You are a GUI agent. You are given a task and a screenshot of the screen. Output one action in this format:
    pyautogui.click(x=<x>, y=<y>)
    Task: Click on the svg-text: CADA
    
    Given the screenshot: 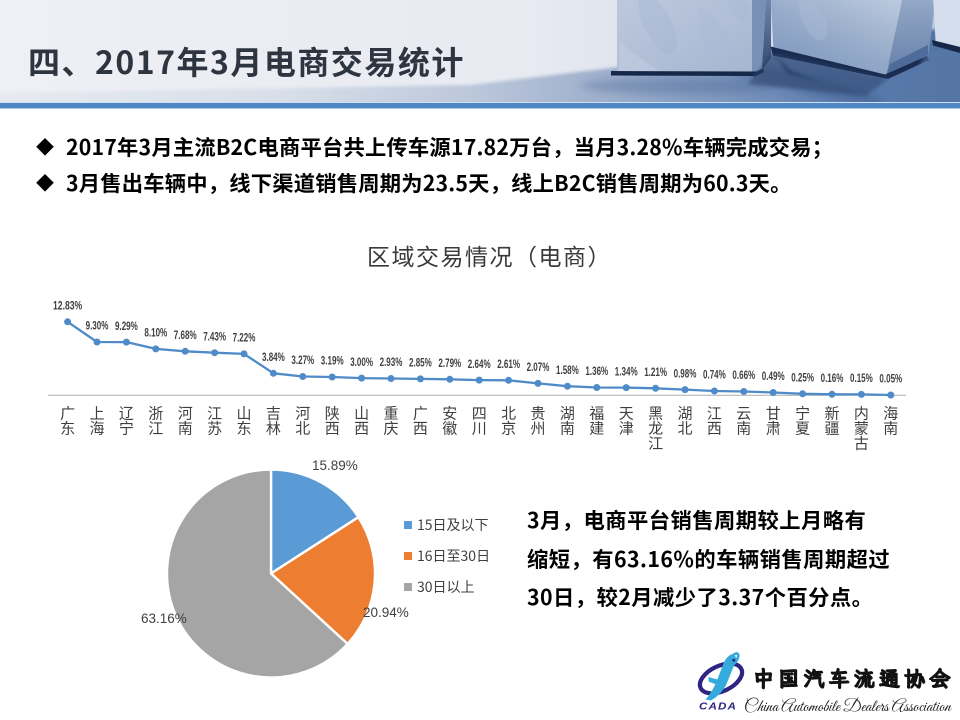 What is the action you would take?
    pyautogui.click(x=718, y=707)
    